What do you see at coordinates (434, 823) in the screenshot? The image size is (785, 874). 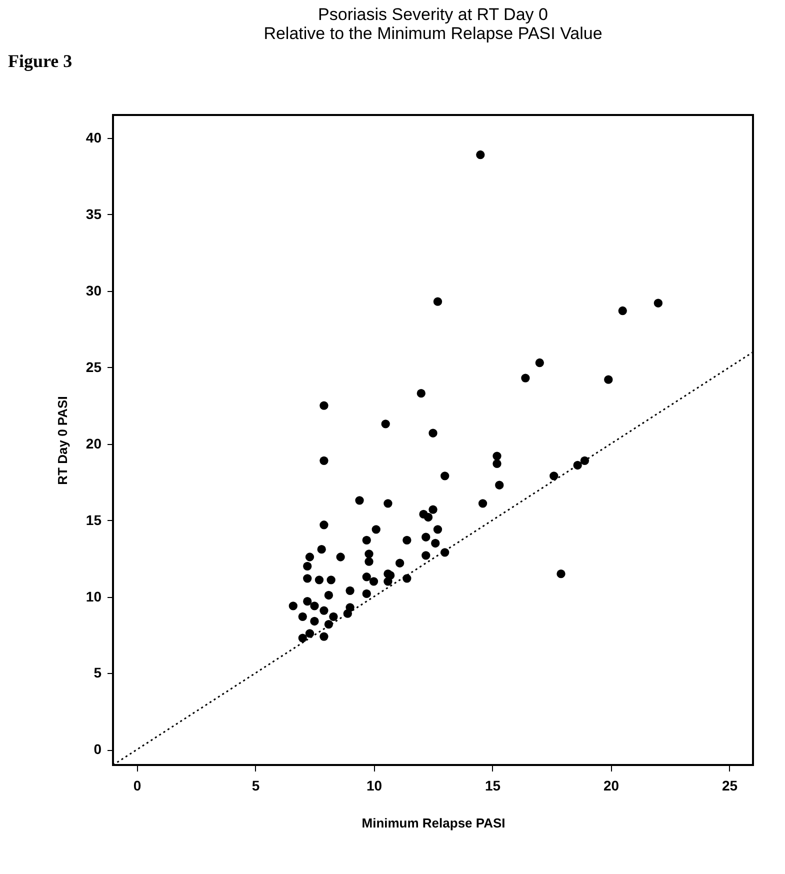 I see `x-axis-title: Minimum Relapse PASI` at bounding box center [434, 823].